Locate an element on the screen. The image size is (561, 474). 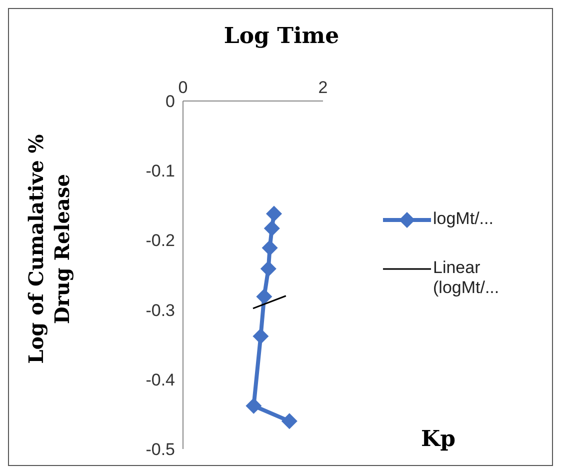
y-tick-label: -0.4 is located at coordinates (160, 380).